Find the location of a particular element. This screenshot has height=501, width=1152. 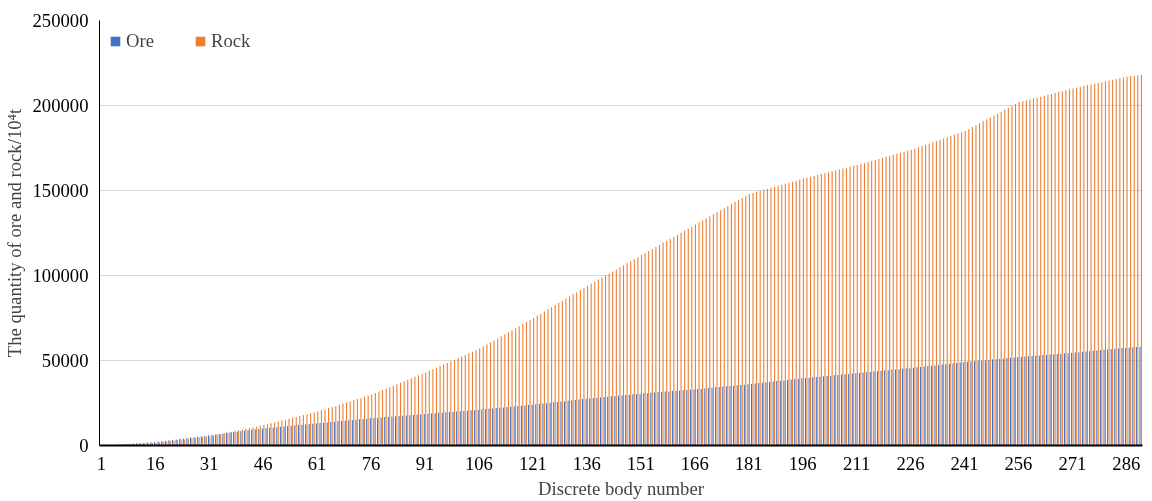

x-tick-label: 166 is located at coordinates (694, 463).